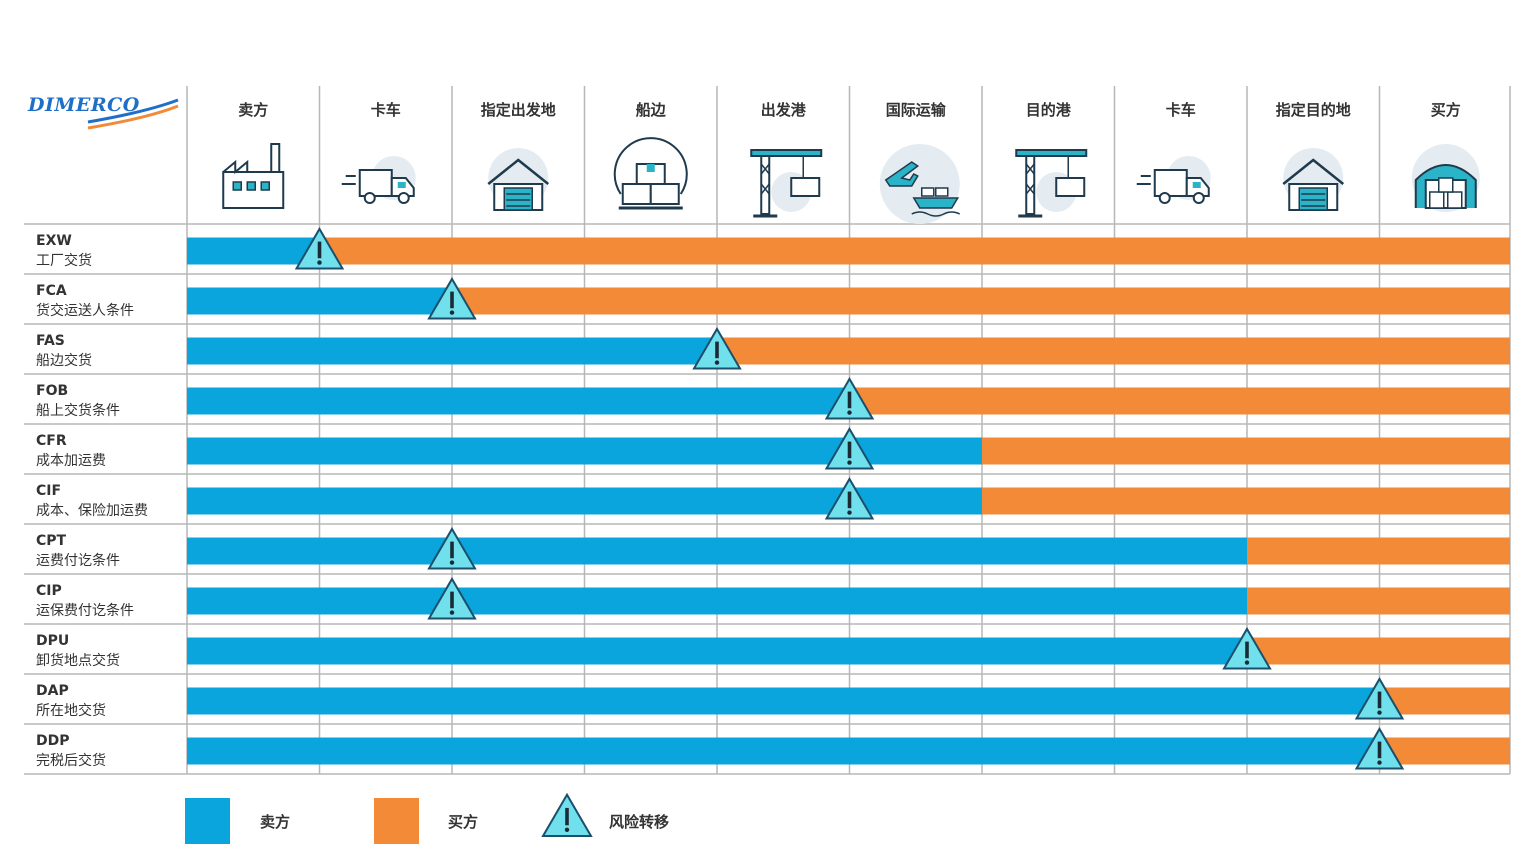 This screenshot has width=1535, height=850. What do you see at coordinates (92, 511) in the screenshot?
I see `term-name: 成本、保险加运费` at bounding box center [92, 511].